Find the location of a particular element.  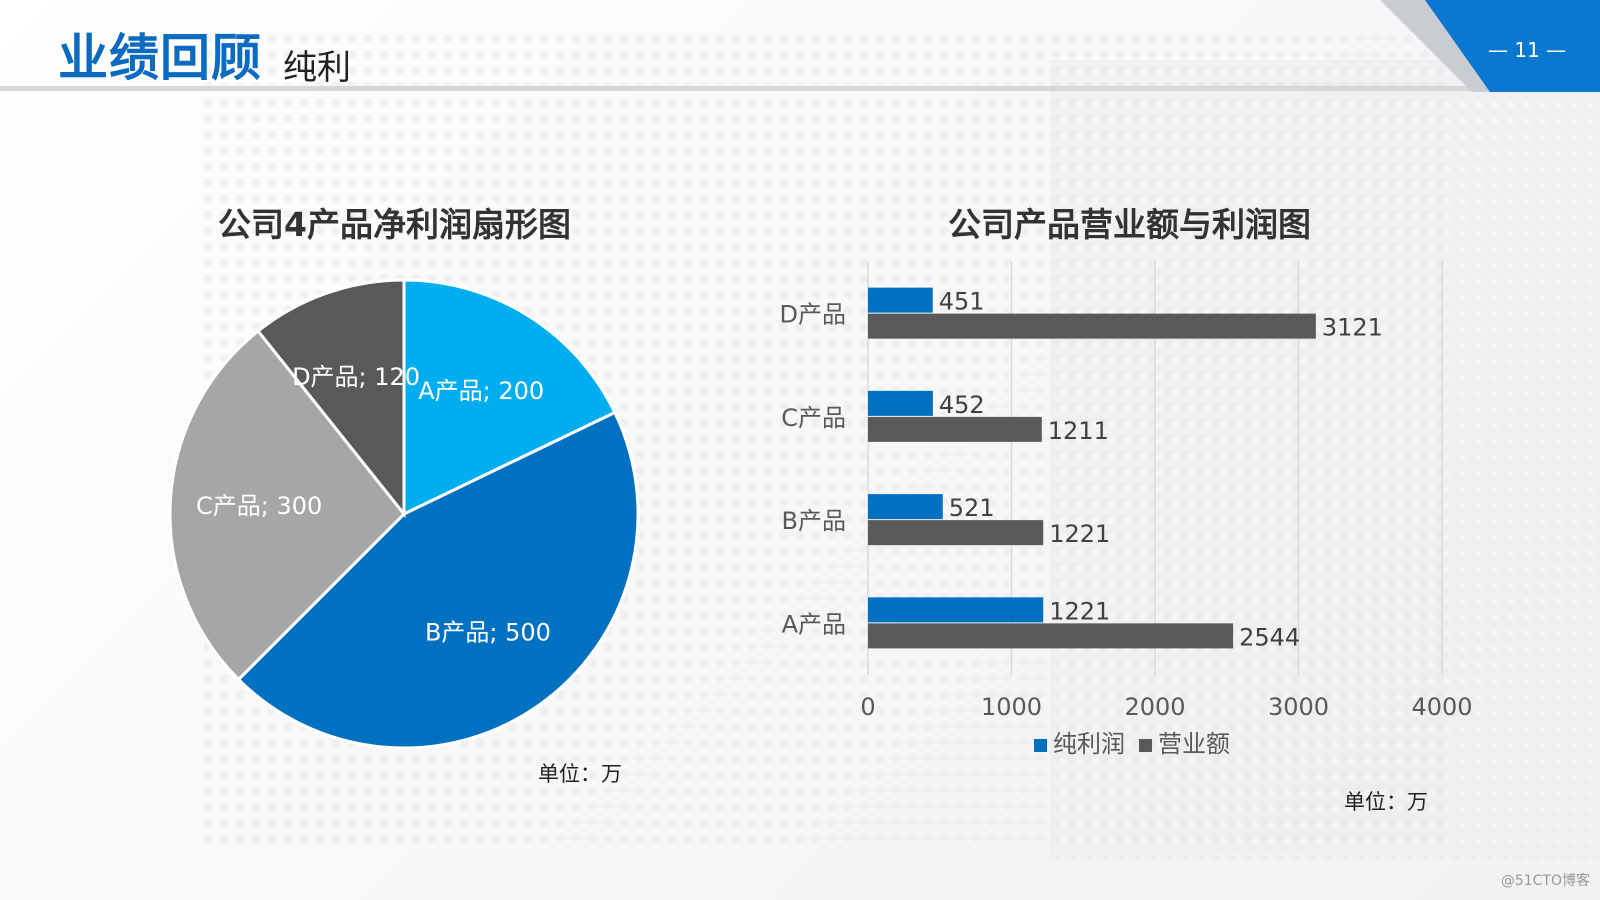

bar-chart-title: 公司产品营业额与利润图 is located at coordinates (1129, 224).